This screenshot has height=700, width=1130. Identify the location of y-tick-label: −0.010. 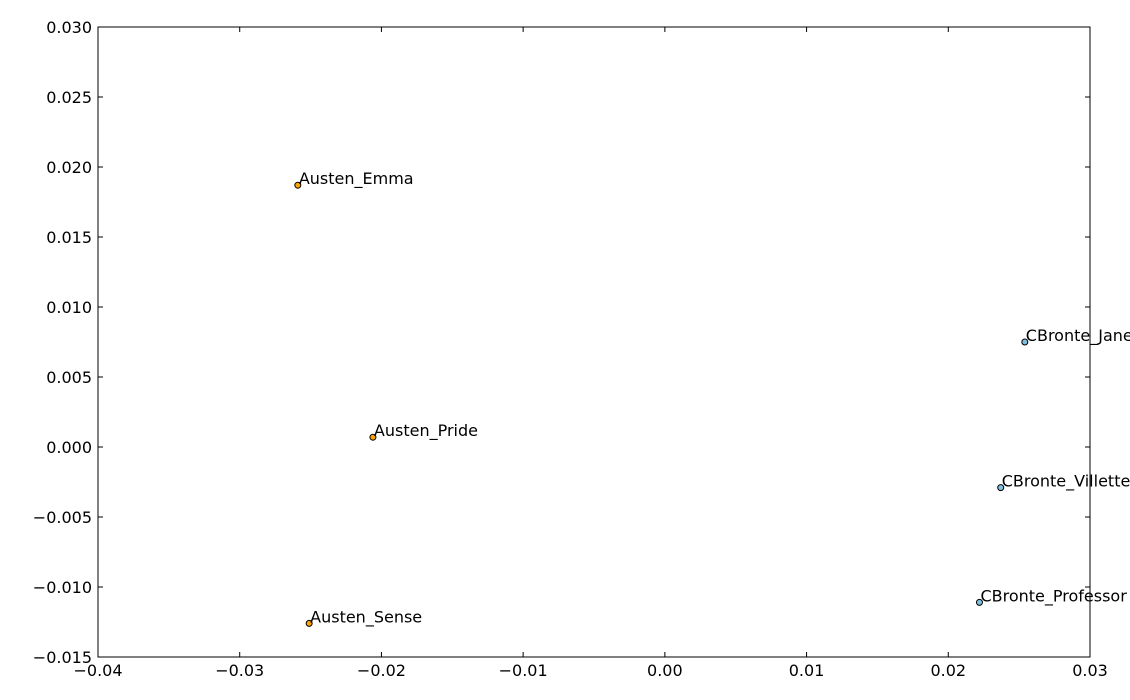
(62, 587).